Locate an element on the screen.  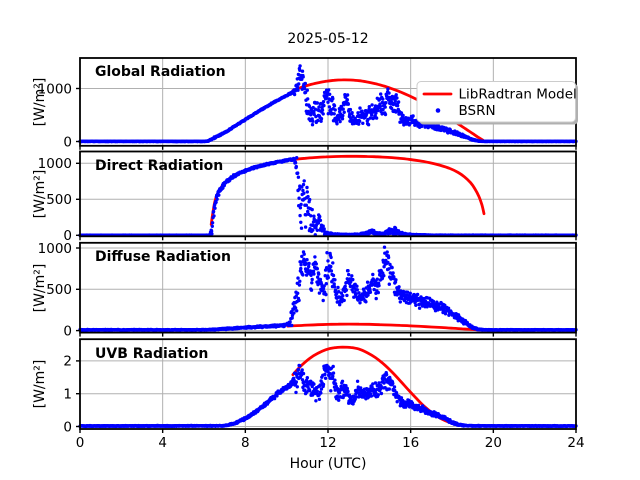
y-axis-label-global: [W/m²] is located at coordinates (40, 102).